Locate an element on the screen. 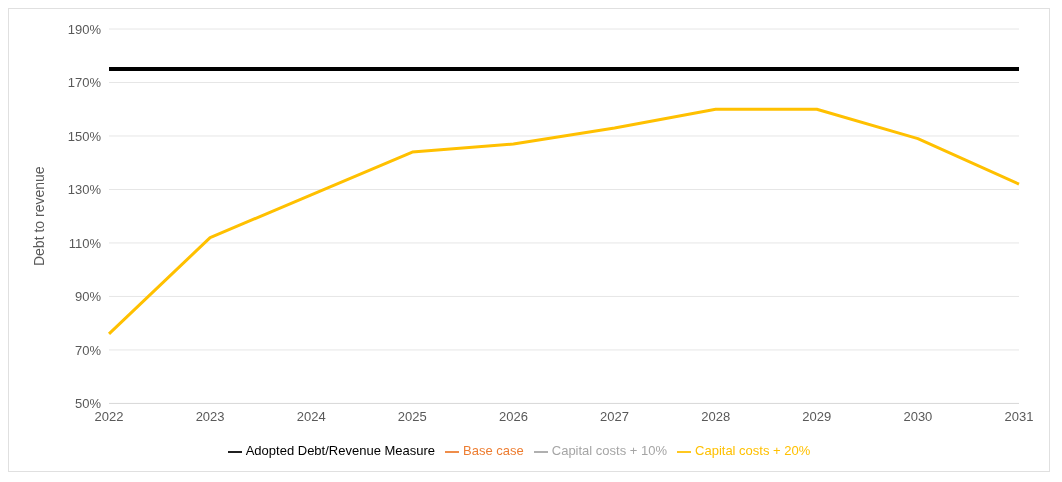 Image resolution: width=1062 pixels, height=482 pixels. x-tick-label: 2029 is located at coordinates (817, 416).